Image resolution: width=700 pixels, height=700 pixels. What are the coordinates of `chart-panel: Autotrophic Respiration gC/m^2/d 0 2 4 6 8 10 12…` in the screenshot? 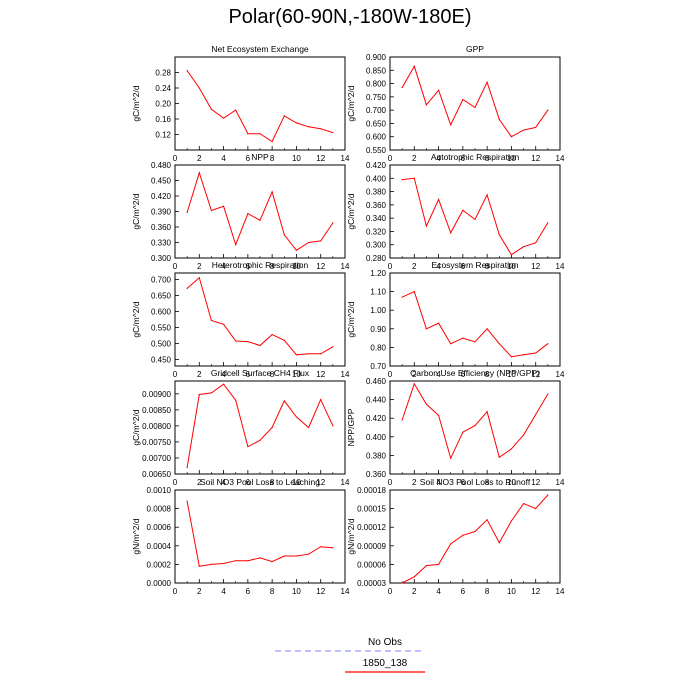 It's located at (455, 211).